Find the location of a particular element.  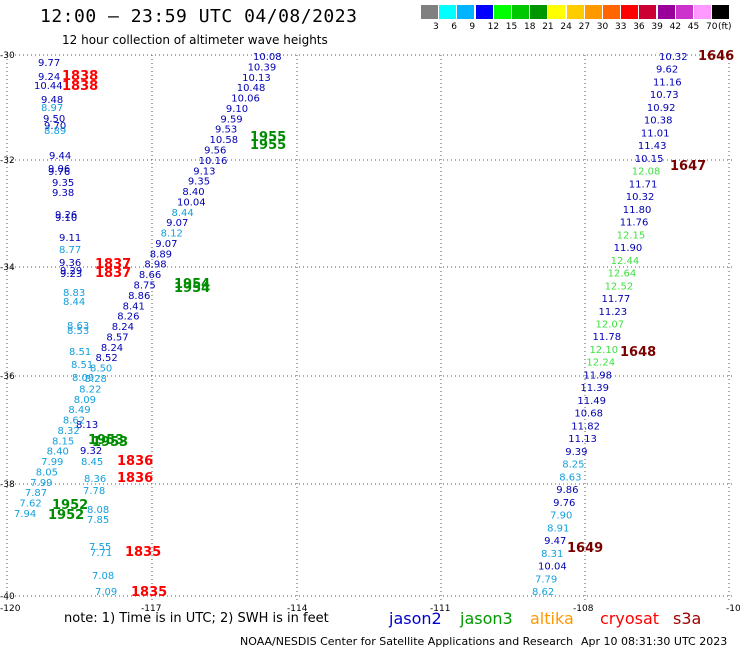

swh-label: 8.08 is located at coordinates (98, 510).